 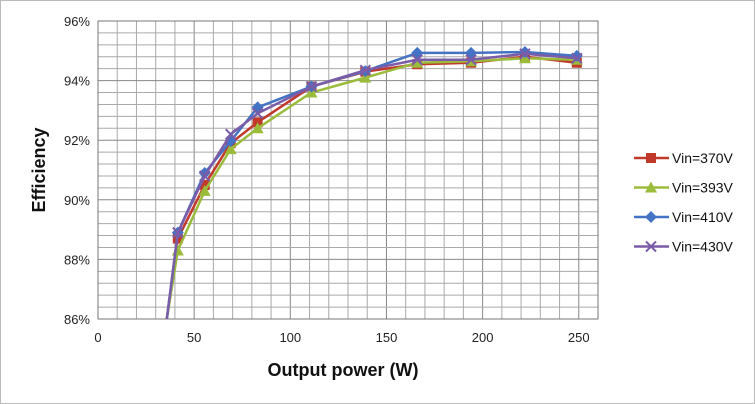 What do you see at coordinates (194, 337) in the screenshot?
I see `x-tick-label: 50` at bounding box center [194, 337].